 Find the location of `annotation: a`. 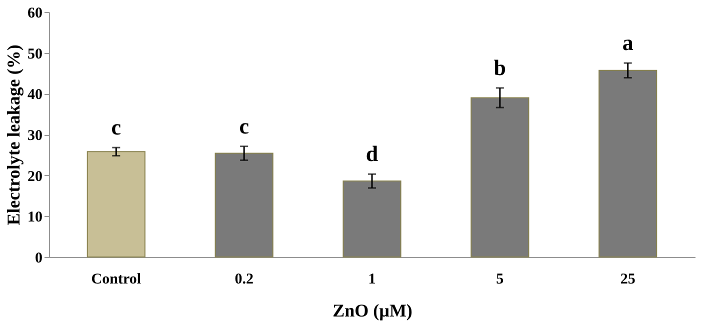

annotation: a is located at coordinates (628, 43).